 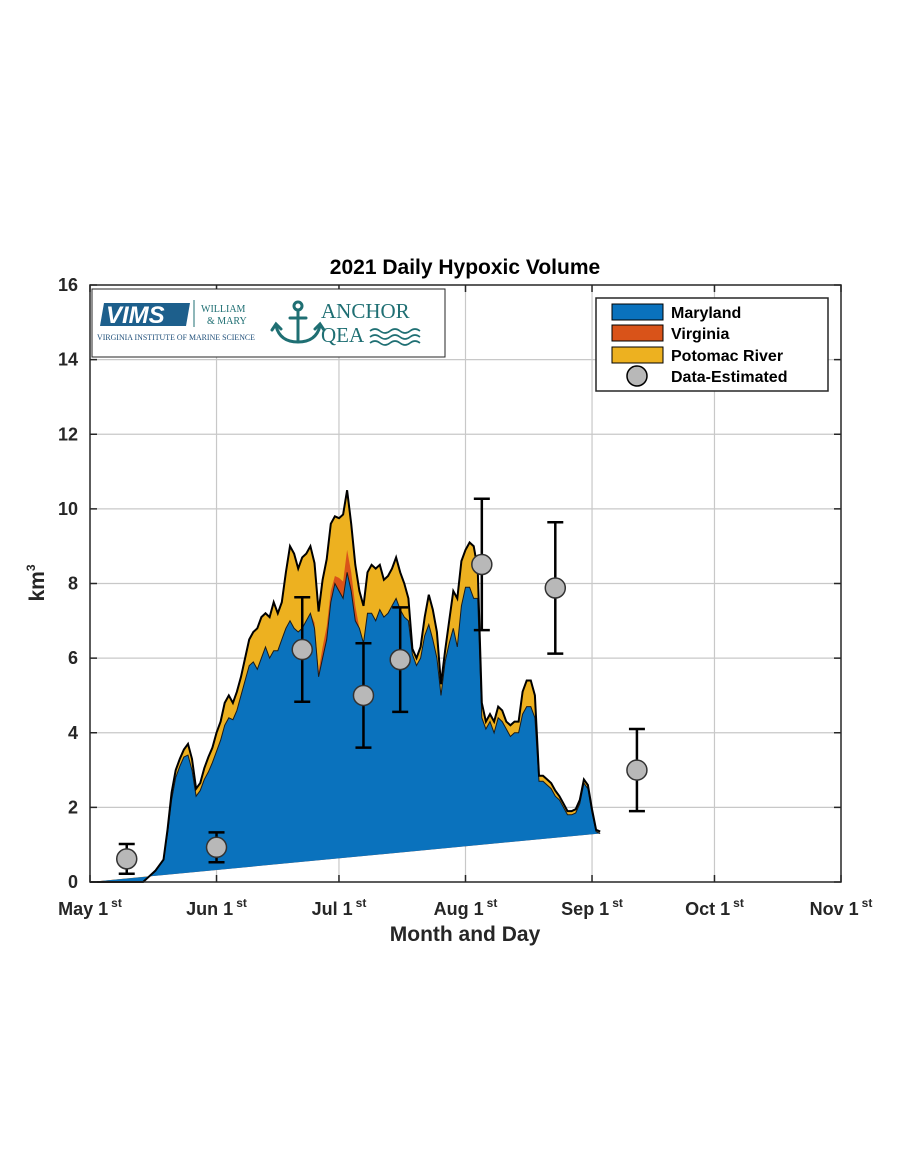 What do you see at coordinates (395, 337) in the screenshot?
I see `waves-icon` at bounding box center [395, 337].